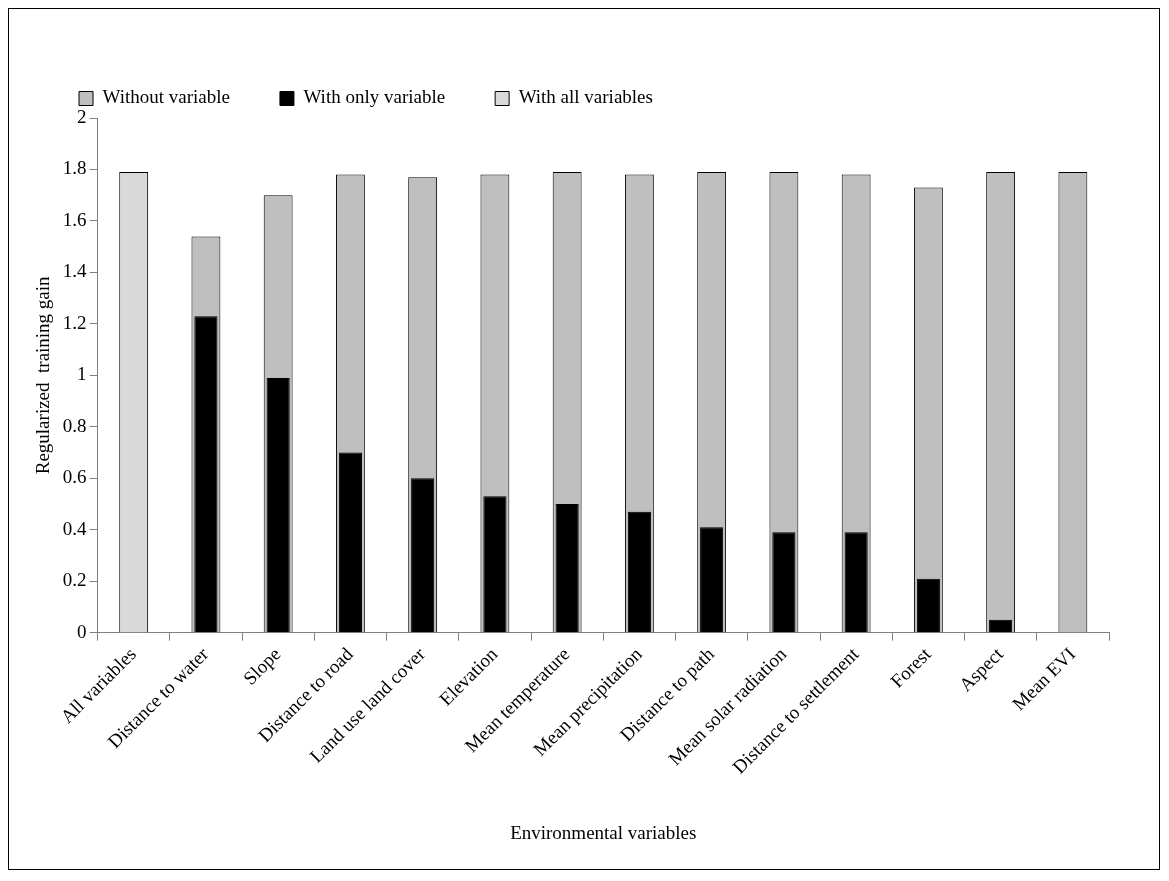 The width and height of the screenshot is (1169, 881). I want to click on legend-label: Without variable, so click(166, 97).